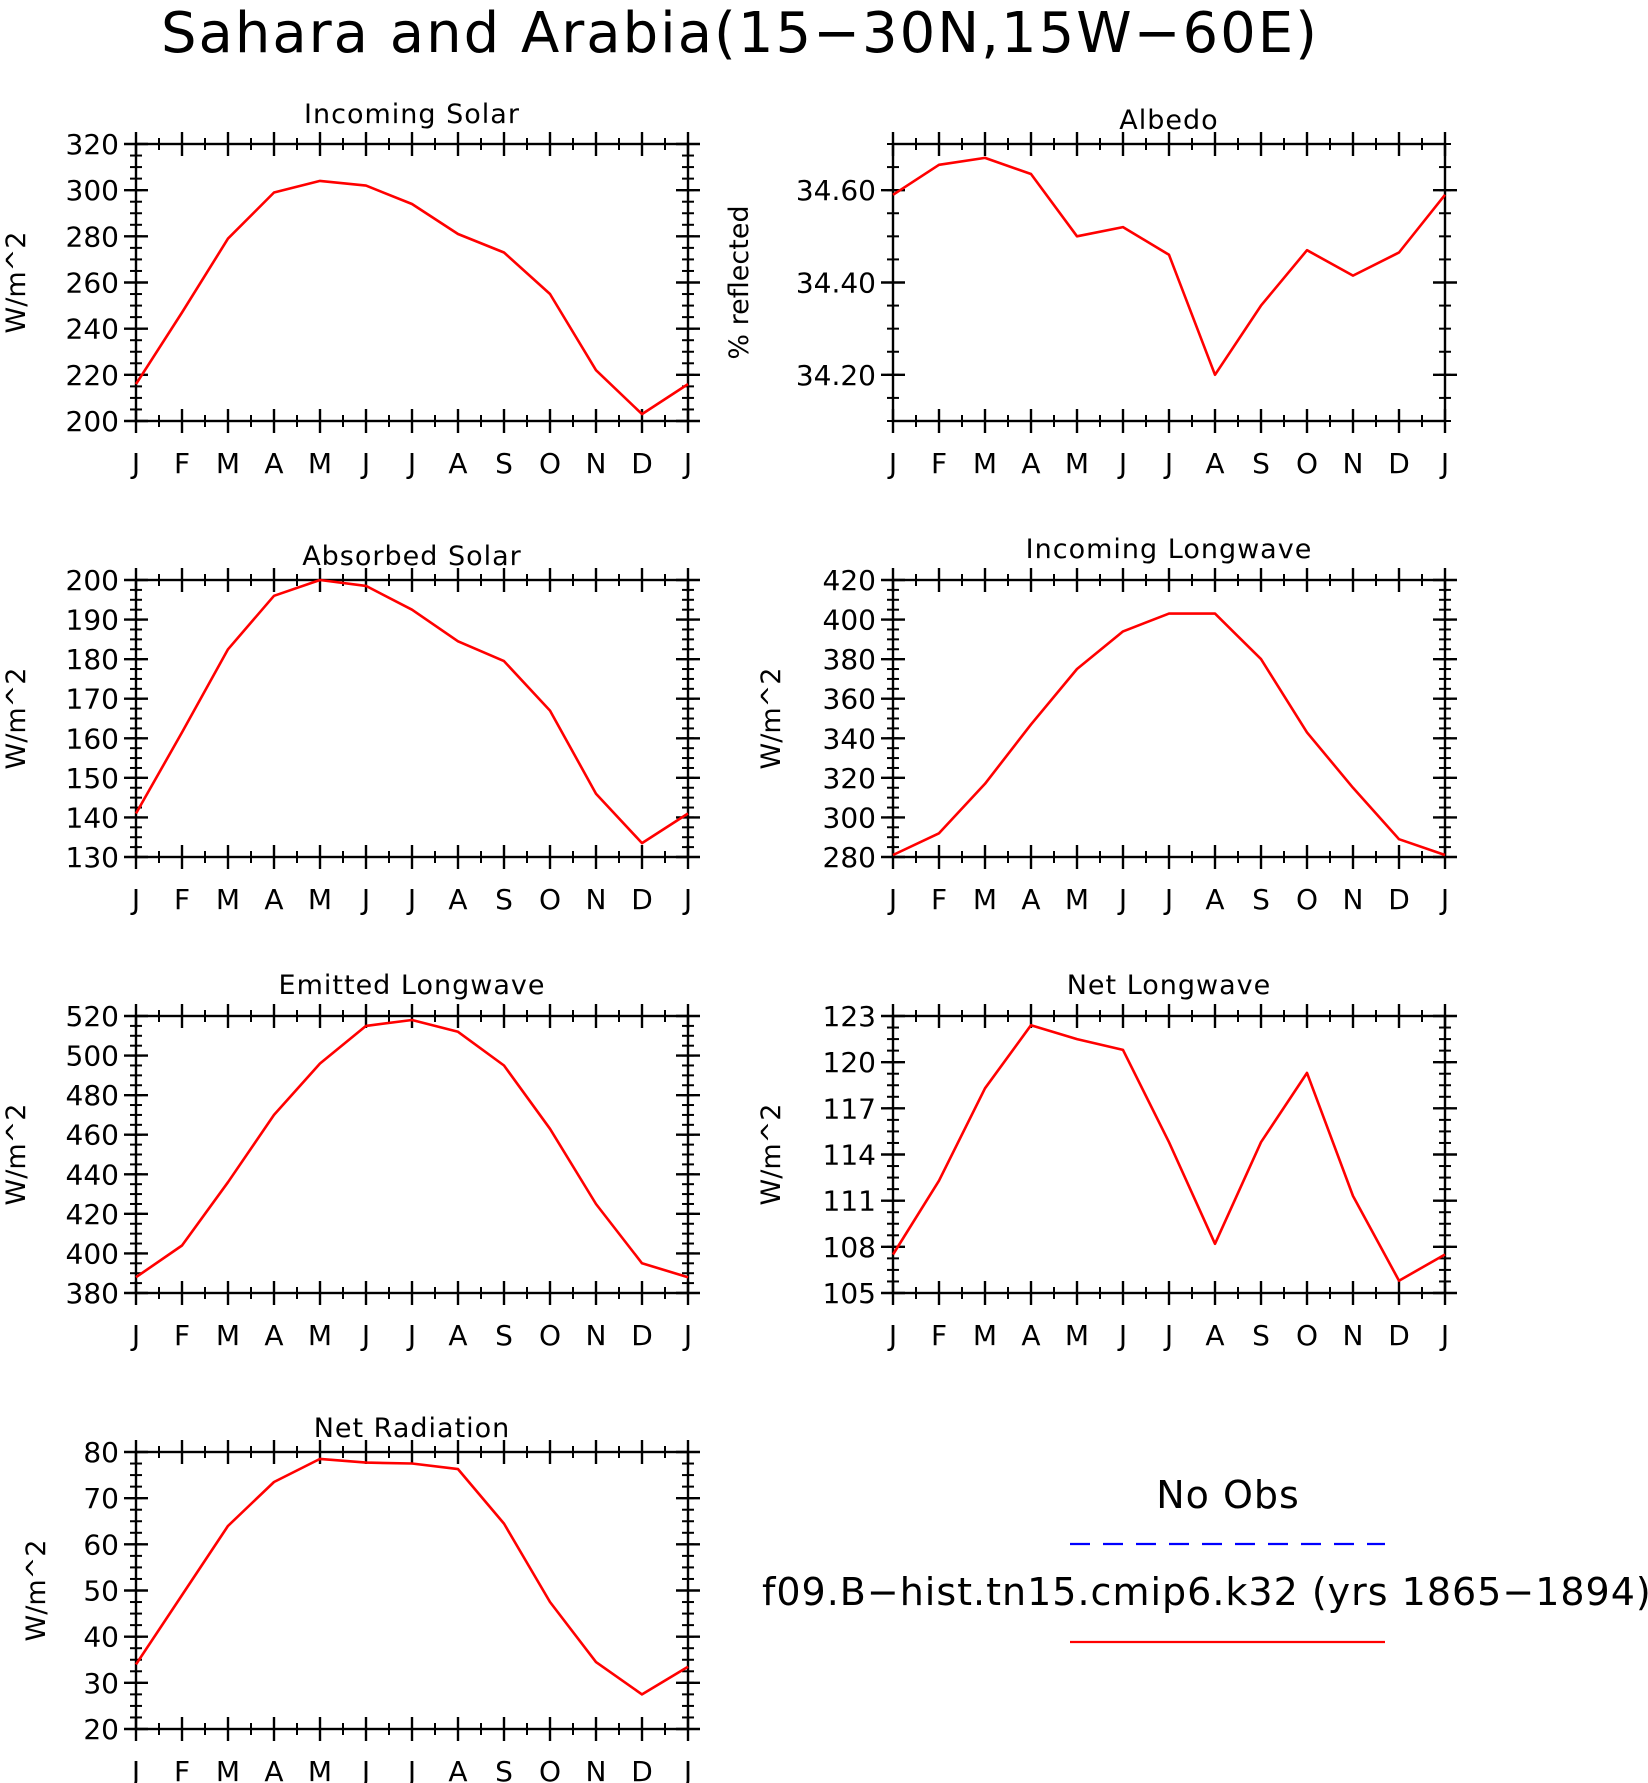 This screenshot has height=1783, width=1648. What do you see at coordinates (412, 1428) in the screenshot?
I see `panel-title: Net Radiation` at bounding box center [412, 1428].